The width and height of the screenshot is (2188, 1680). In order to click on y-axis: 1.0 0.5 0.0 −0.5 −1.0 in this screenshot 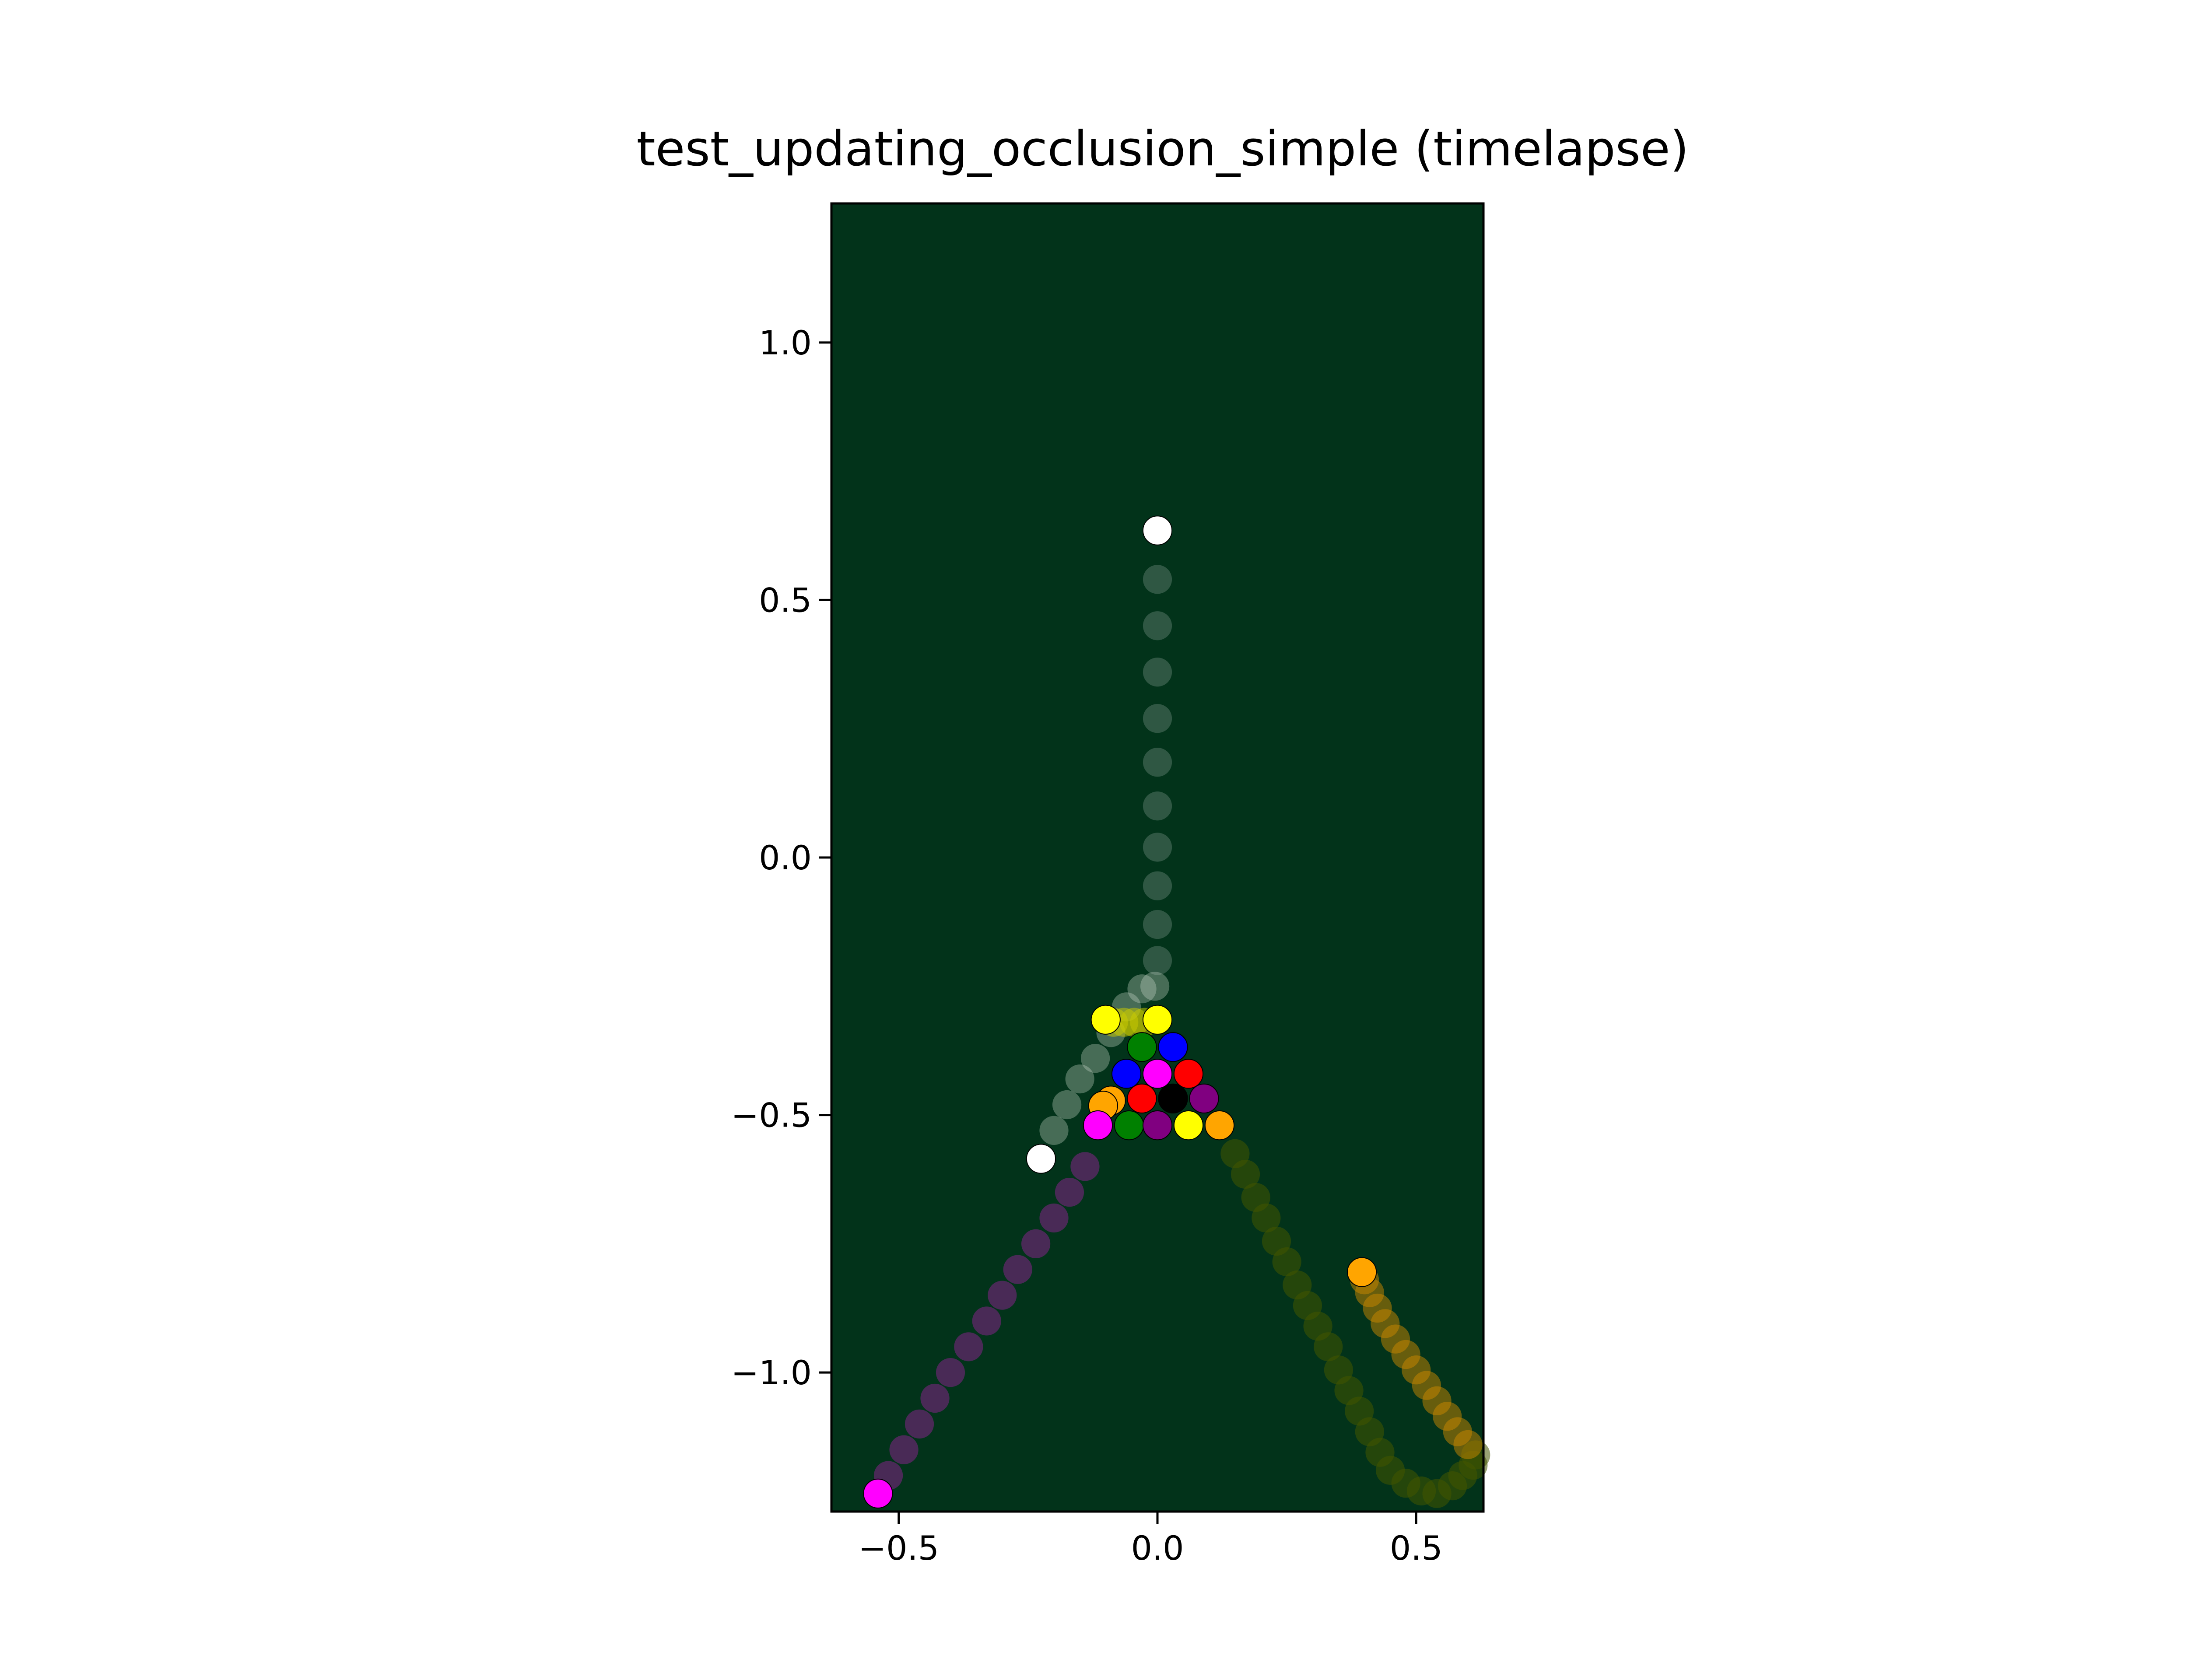, I will do `click(781, 857)`.